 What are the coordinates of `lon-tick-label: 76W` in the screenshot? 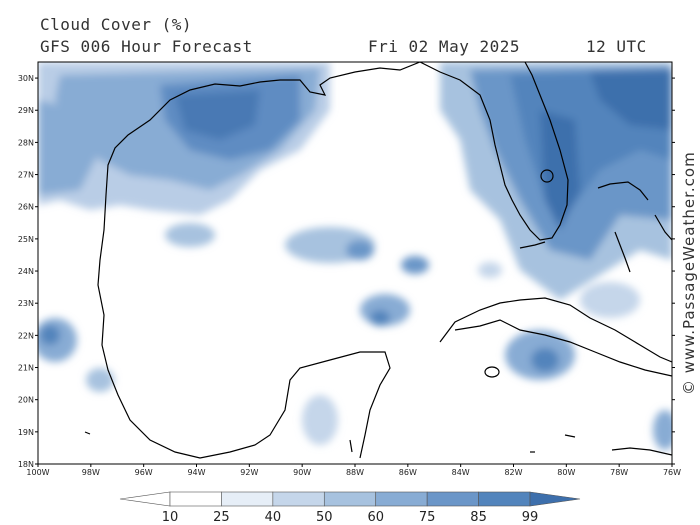 It's located at (672, 472).